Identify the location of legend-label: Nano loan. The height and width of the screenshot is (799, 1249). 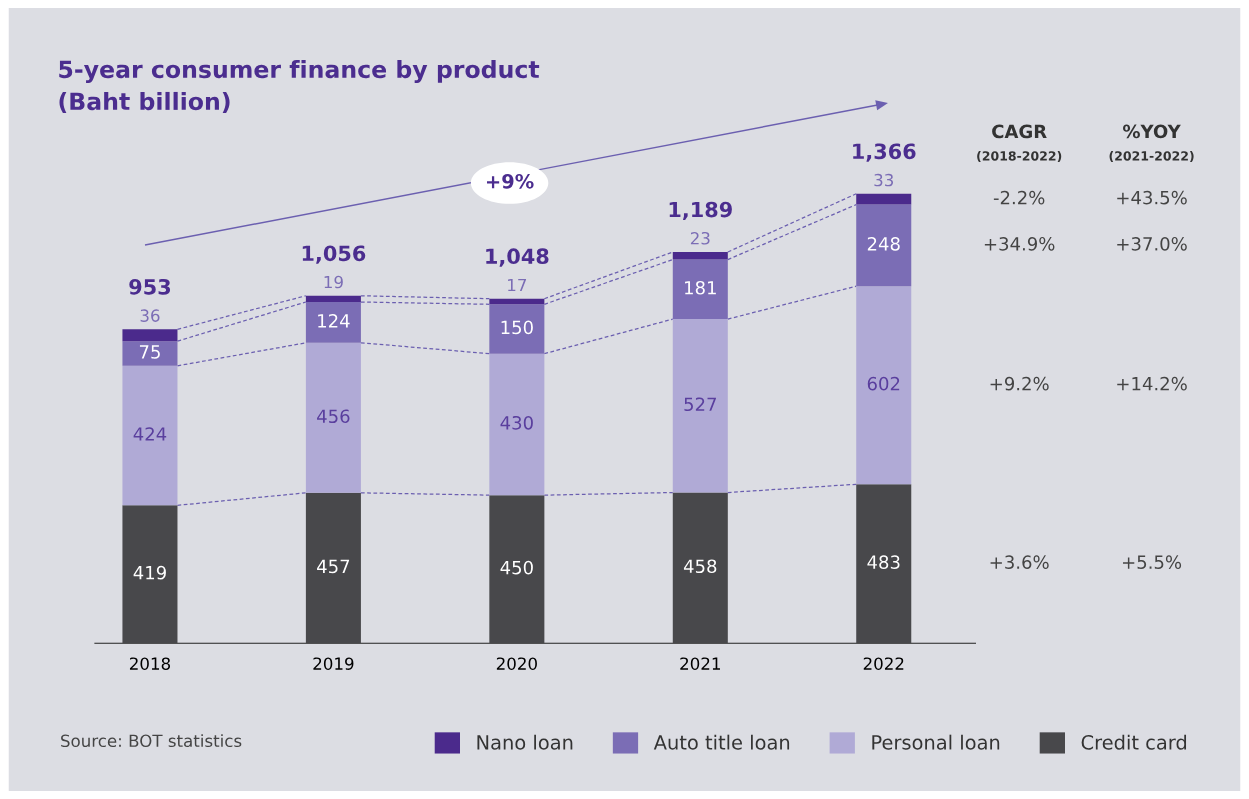
(525, 742).